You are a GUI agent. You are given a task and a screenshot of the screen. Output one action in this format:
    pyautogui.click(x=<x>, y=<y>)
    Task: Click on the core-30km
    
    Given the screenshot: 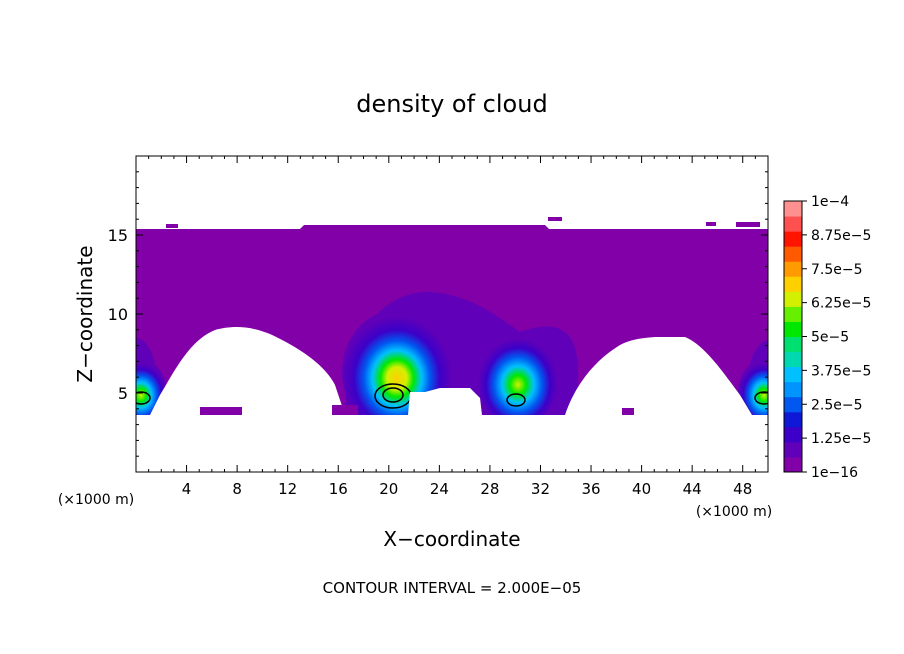 What is the action you would take?
    pyautogui.click(x=518, y=380)
    